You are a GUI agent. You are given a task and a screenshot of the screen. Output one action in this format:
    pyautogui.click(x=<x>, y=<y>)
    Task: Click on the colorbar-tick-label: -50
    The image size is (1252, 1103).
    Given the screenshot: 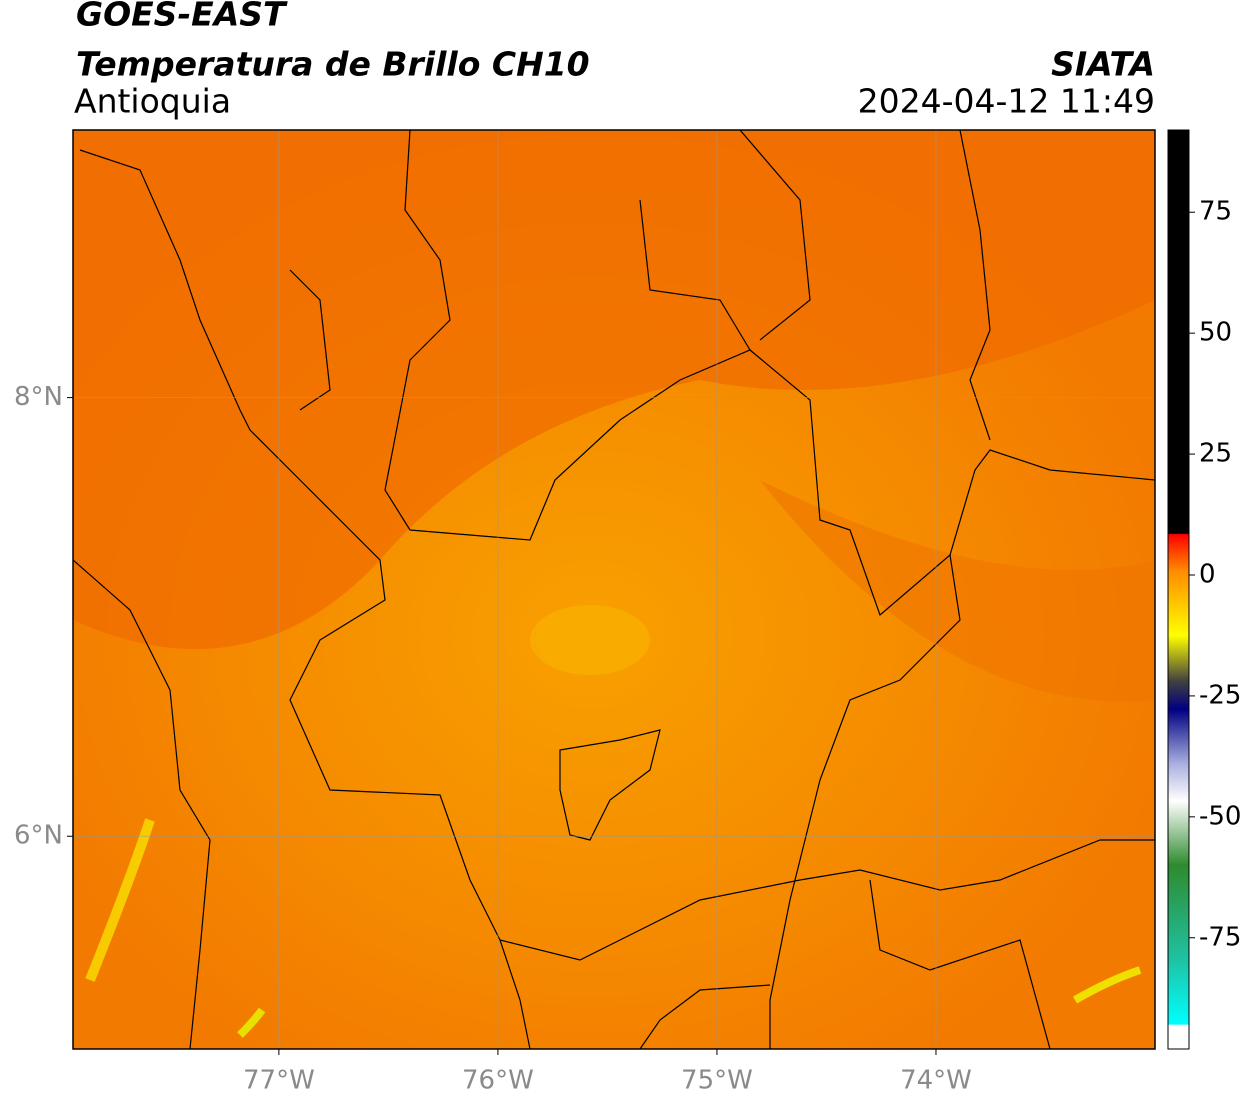 What is the action you would take?
    pyautogui.click(x=1220, y=816)
    